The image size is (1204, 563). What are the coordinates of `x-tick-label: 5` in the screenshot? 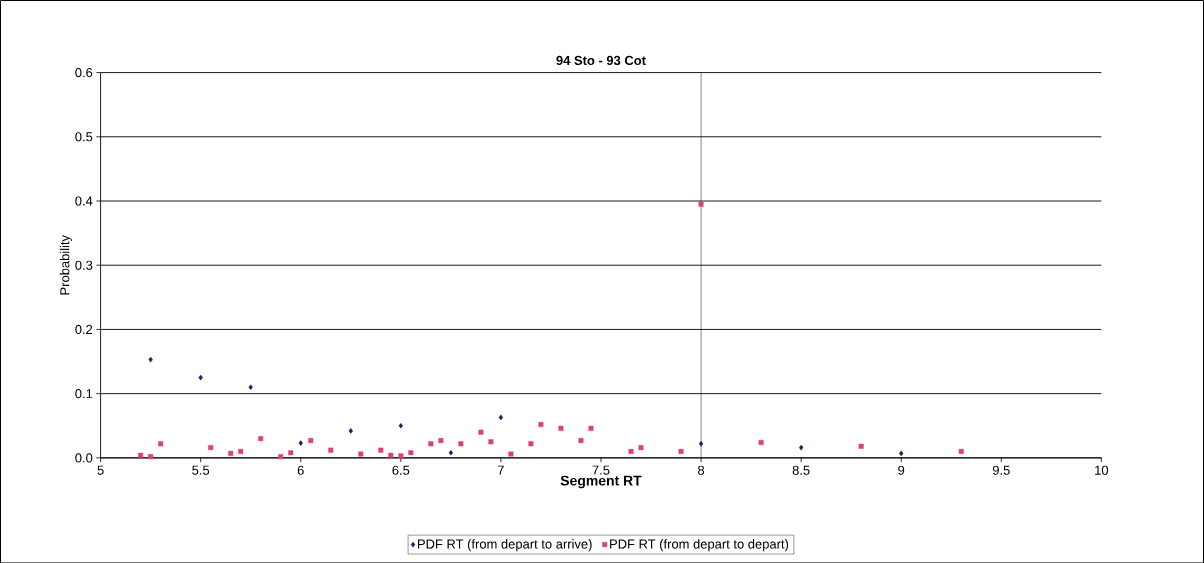 It's located at (100, 470).